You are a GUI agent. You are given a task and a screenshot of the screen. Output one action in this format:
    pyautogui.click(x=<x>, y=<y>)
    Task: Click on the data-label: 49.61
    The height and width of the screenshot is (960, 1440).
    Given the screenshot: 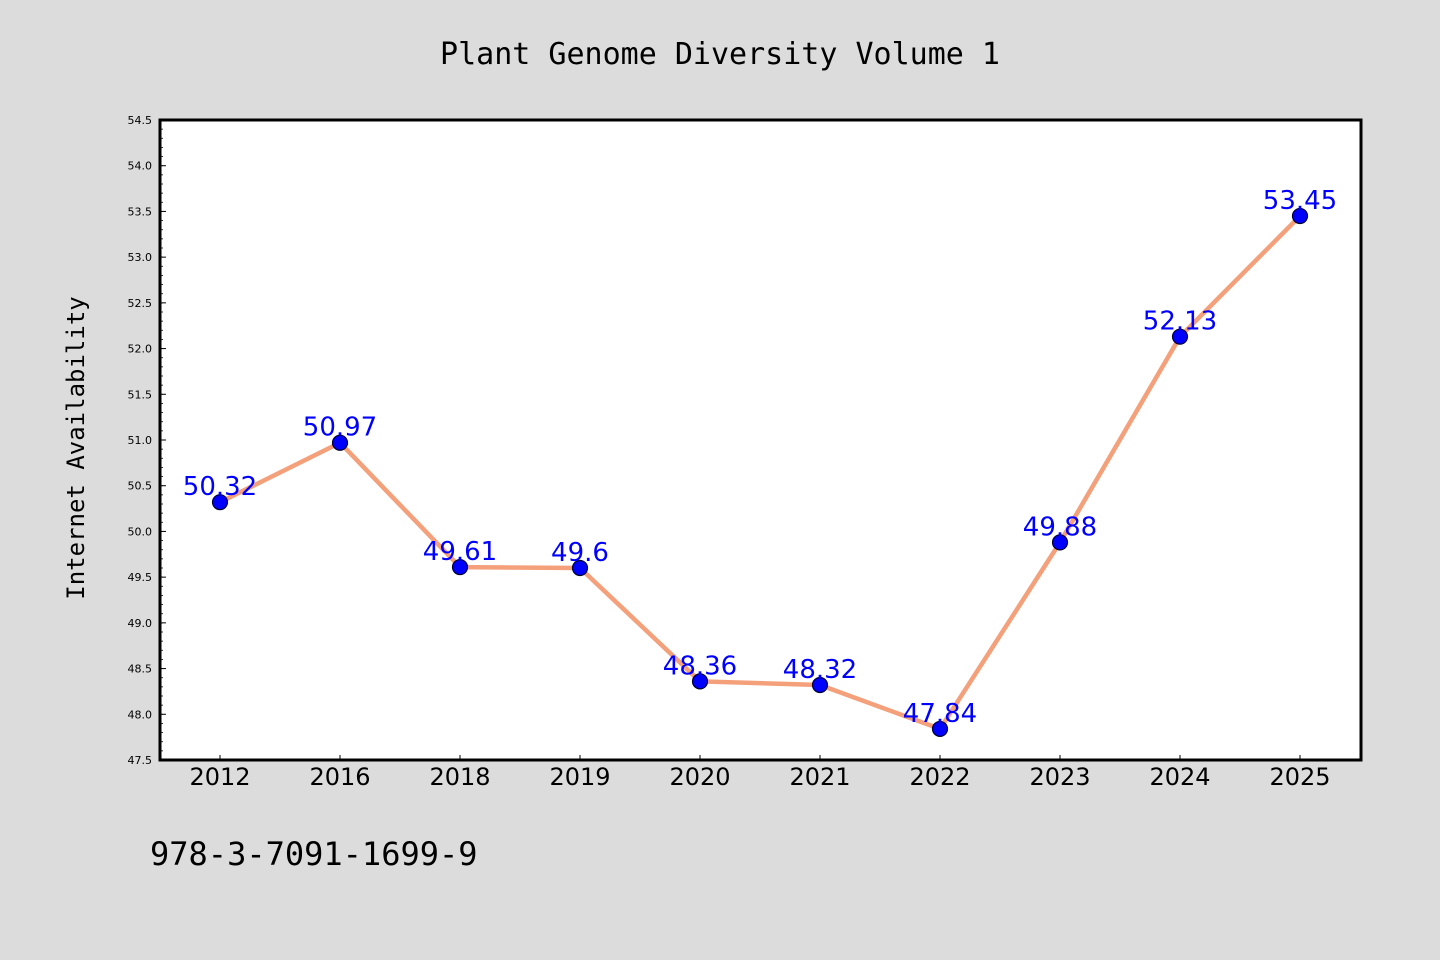 What is the action you would take?
    pyautogui.click(x=460, y=552)
    